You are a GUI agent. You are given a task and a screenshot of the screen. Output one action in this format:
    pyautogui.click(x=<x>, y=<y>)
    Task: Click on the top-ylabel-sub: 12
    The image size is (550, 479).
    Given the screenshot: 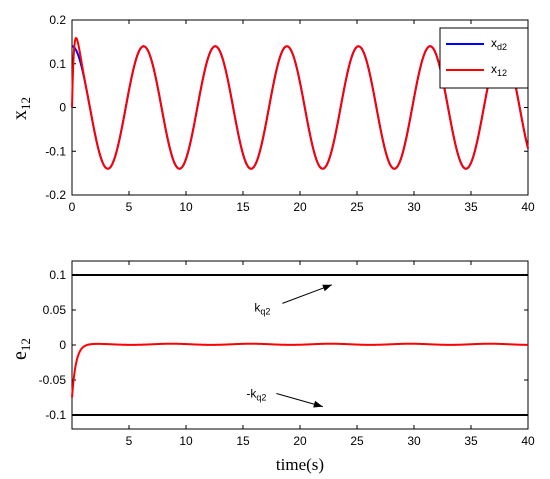 What is the action you would take?
    pyautogui.click(x=25, y=103)
    